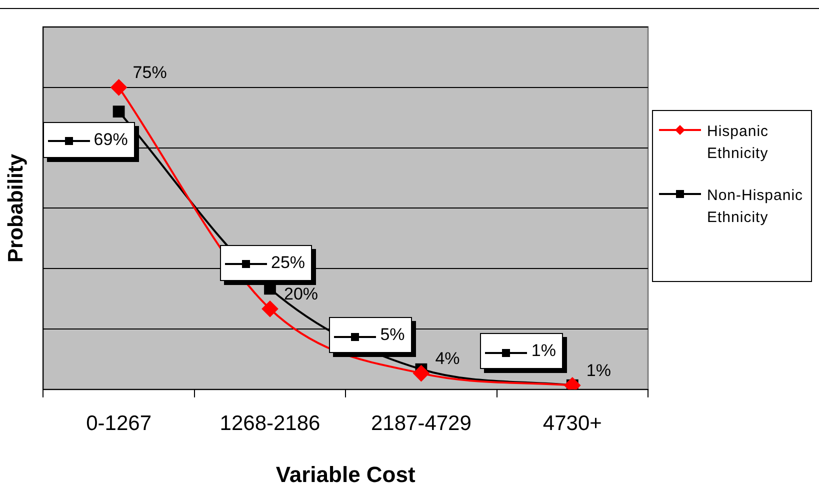 Image resolution: width=819 pixels, height=501 pixels. Describe the element at coordinates (572, 423) in the screenshot. I see `x-tick-label: 4730+` at that location.